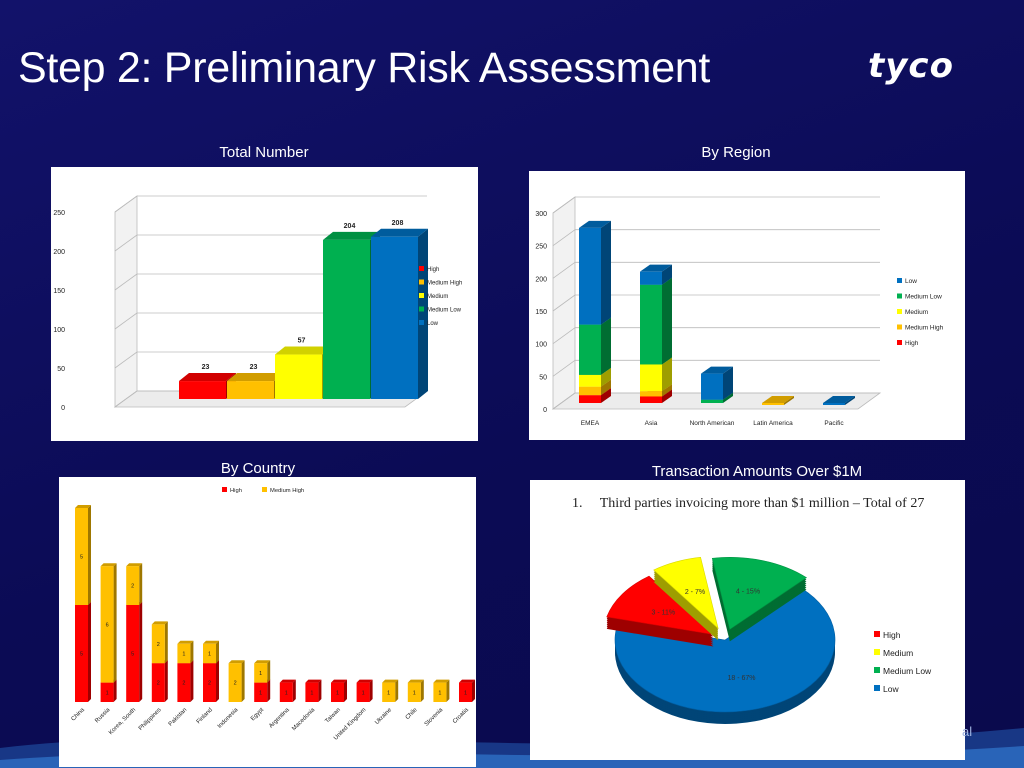 Image resolution: width=1024 pixels, height=768 pixels. I want to click on region-y-tick: 100, so click(541, 345).